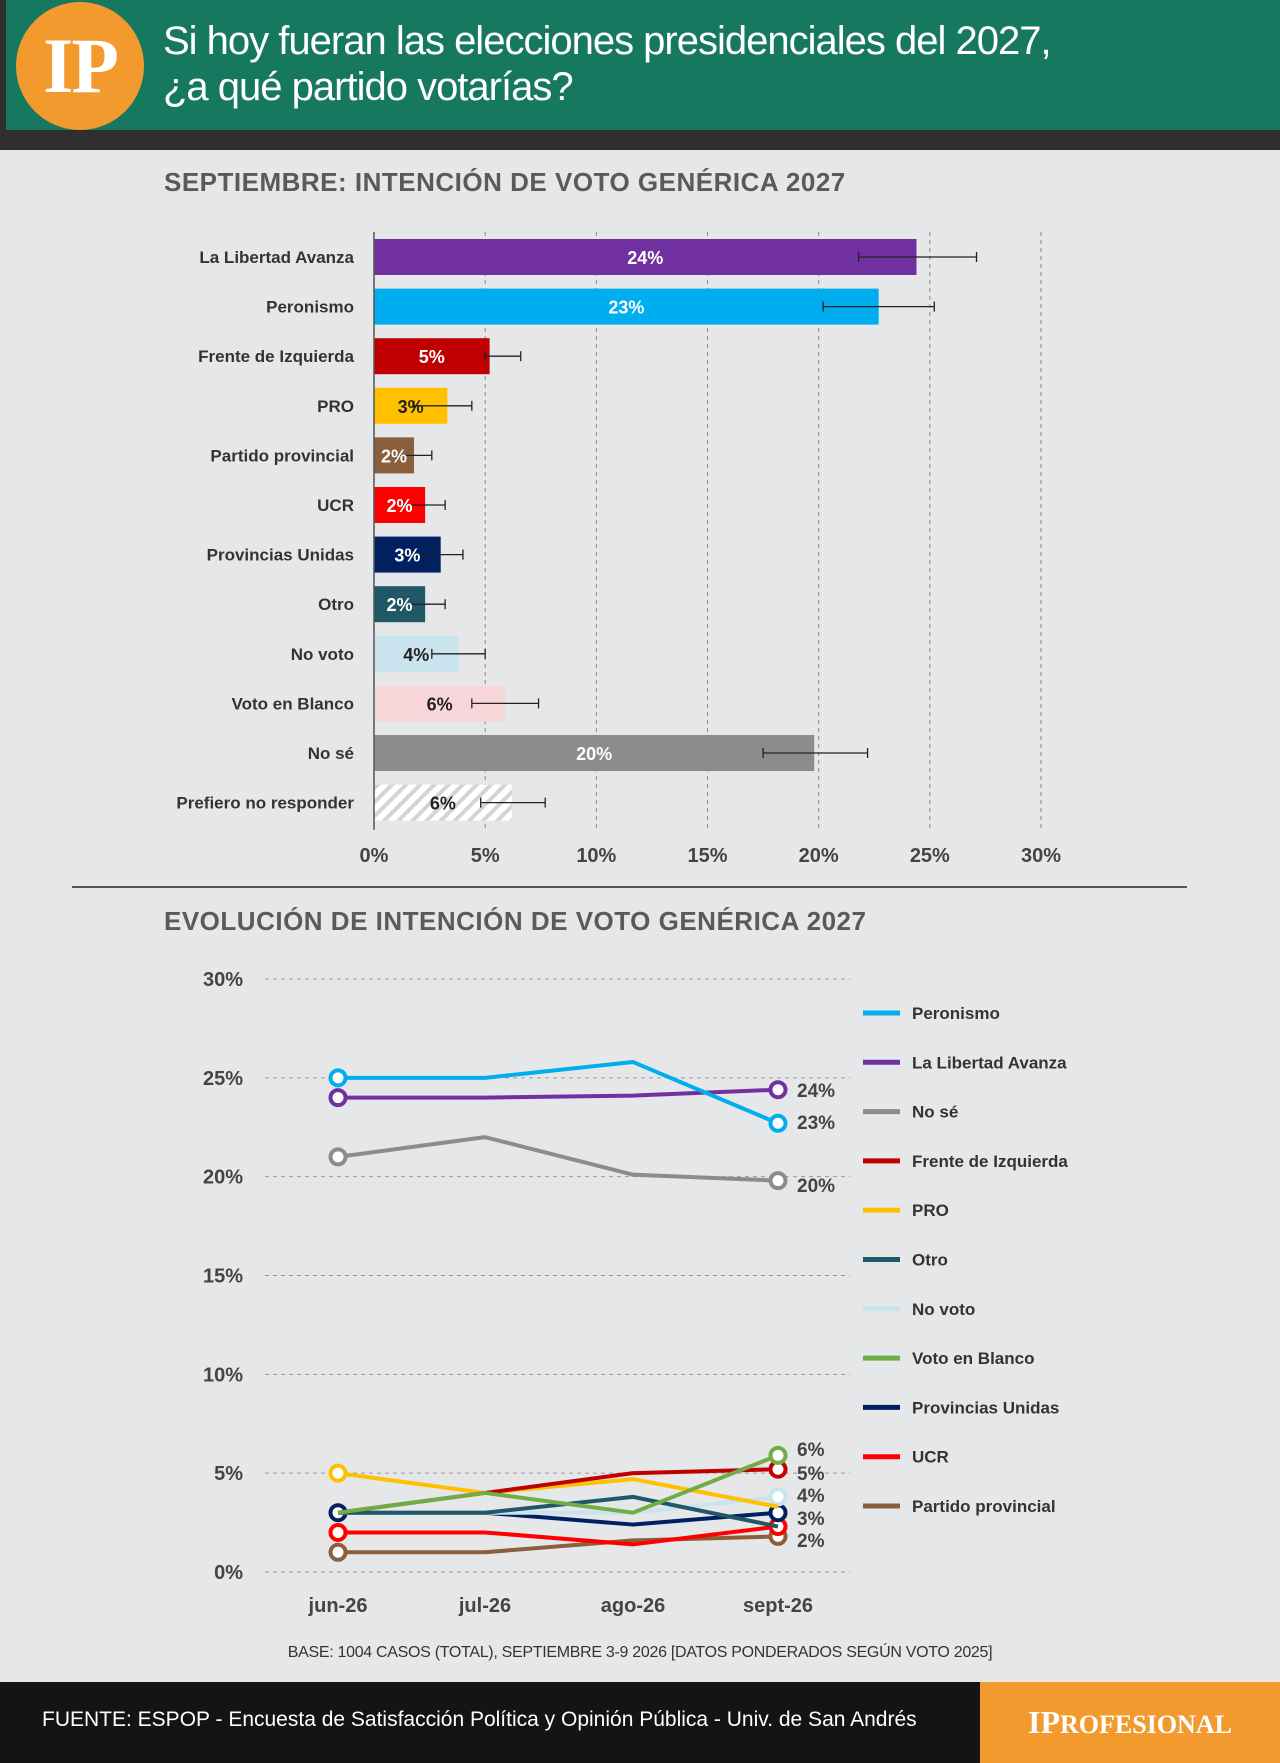  What do you see at coordinates (558, 1490) in the screenshot?
I see `series-line-pro` at bounding box center [558, 1490].